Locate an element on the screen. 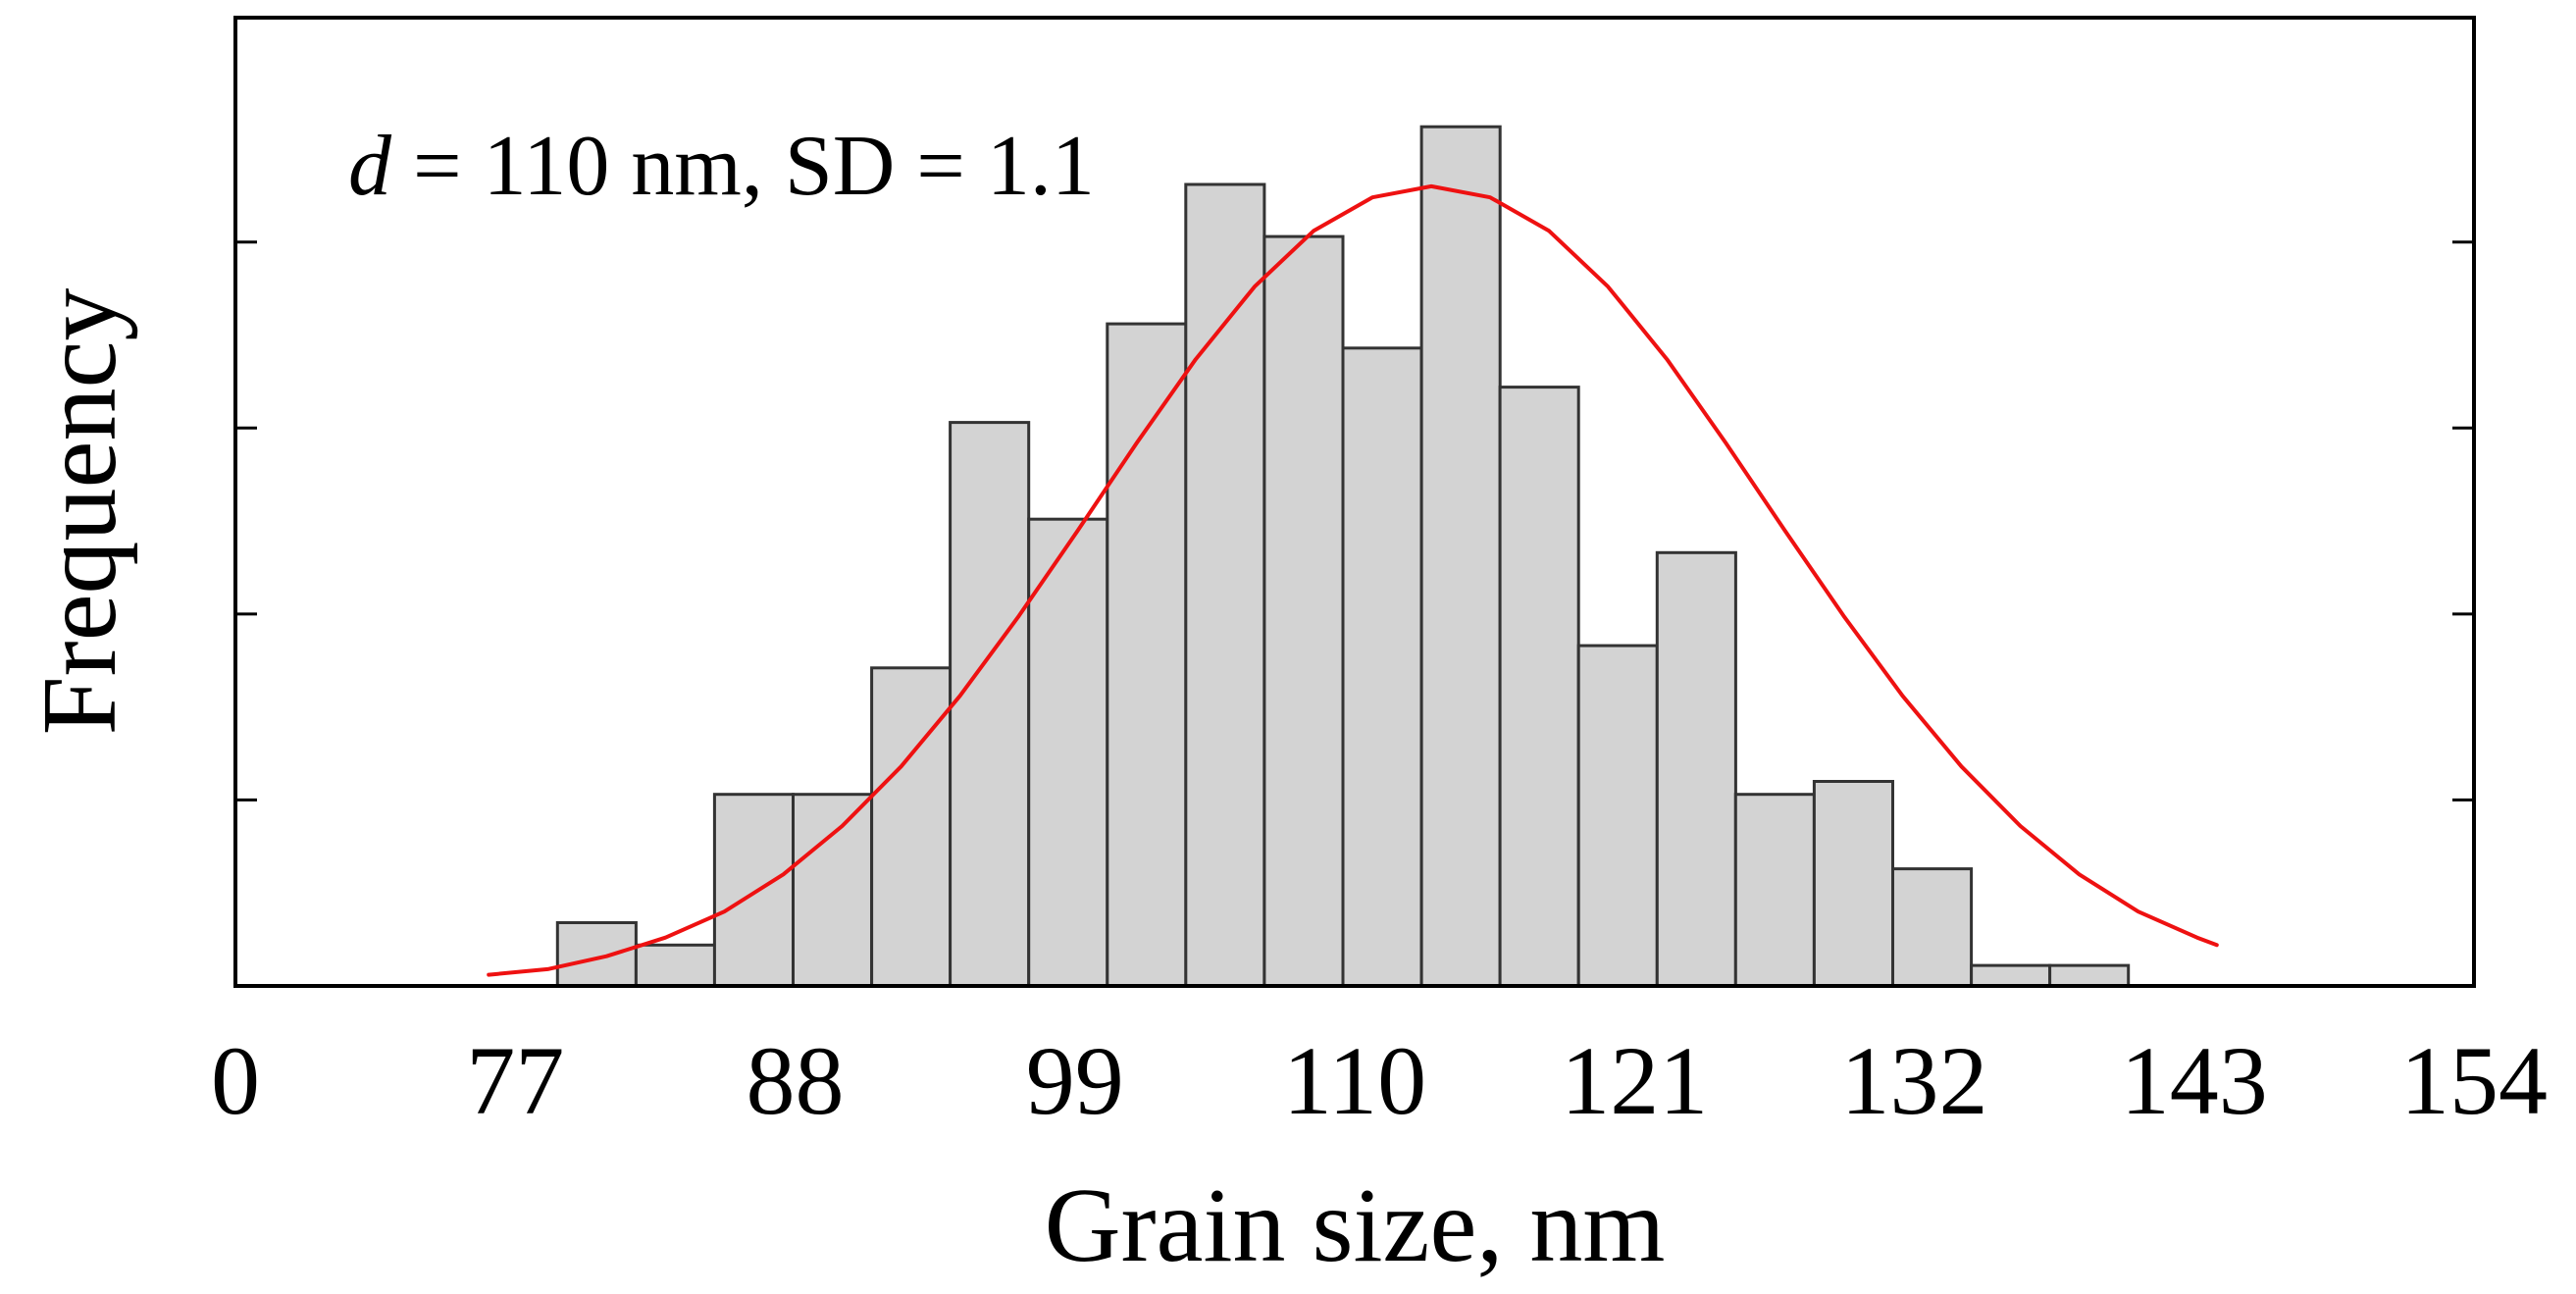 The image size is (2576, 1294). x-tick-label: 88 is located at coordinates (796, 1080).